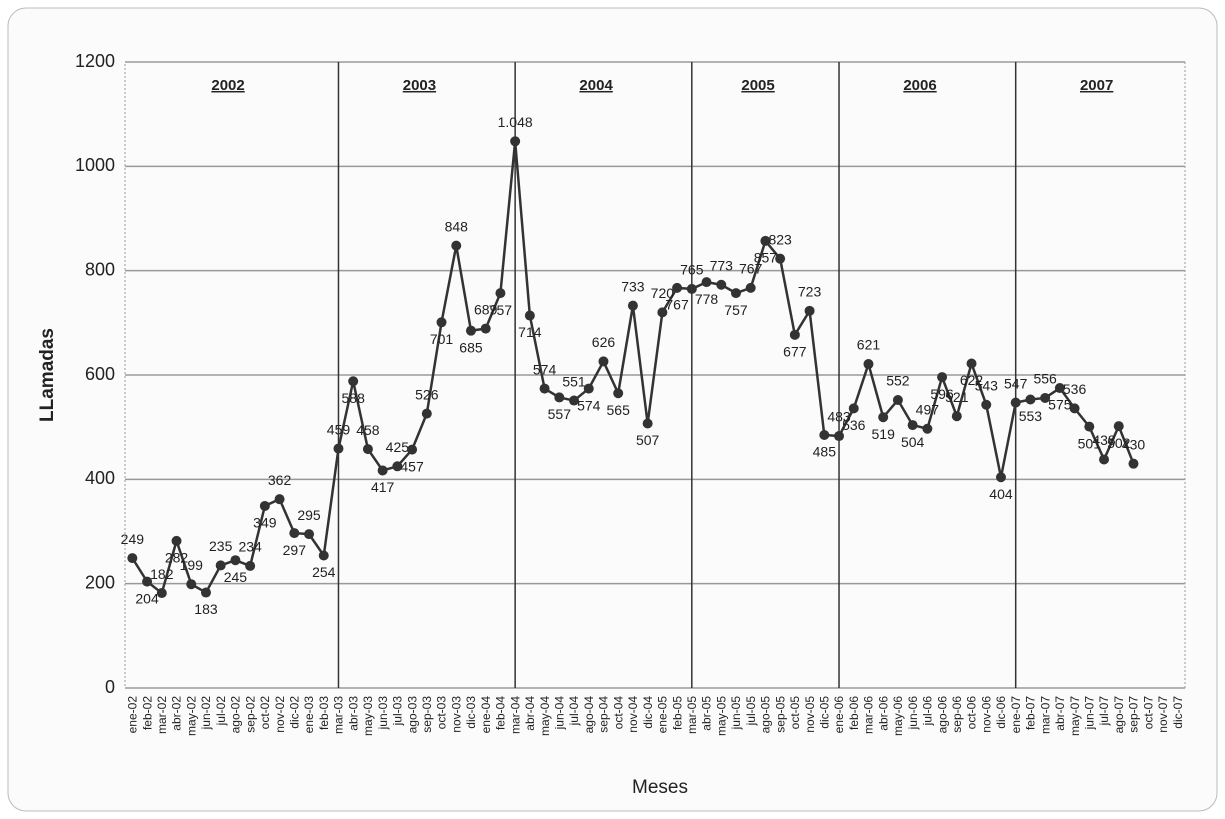 This screenshot has height=819, width=1225. Describe the element at coordinates (736, 310) in the screenshot. I see `data-label: 757` at that location.